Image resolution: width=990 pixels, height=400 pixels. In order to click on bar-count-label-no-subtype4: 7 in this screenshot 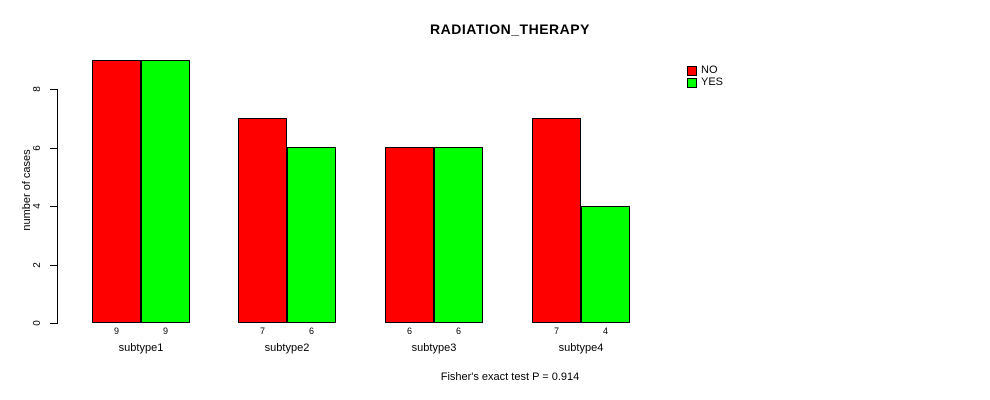, I will do `click(556, 331)`.